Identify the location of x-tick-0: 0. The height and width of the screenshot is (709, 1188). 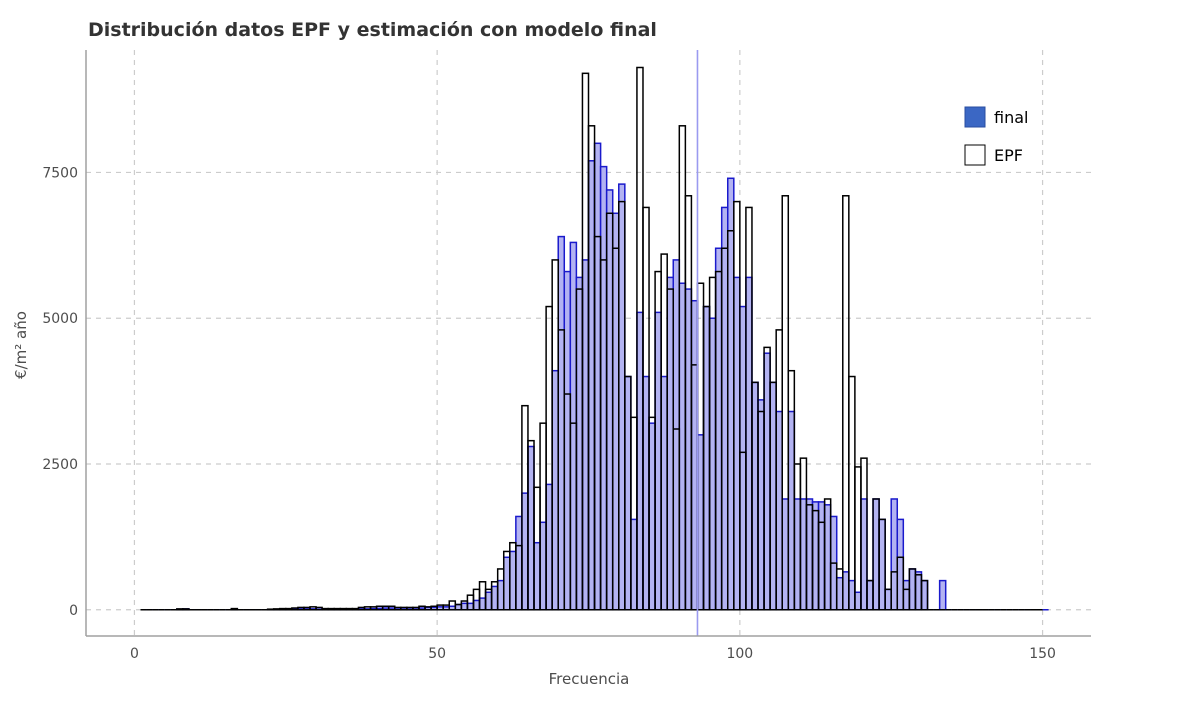
(134, 654).